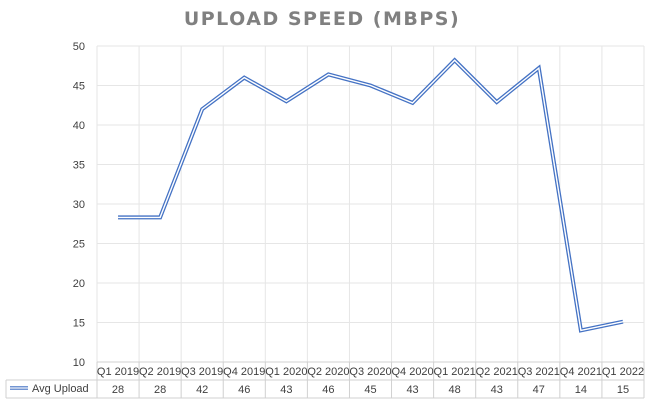 This screenshot has width=655, height=406. What do you see at coordinates (79, 245) in the screenshot?
I see `y-tick-label: 25` at bounding box center [79, 245].